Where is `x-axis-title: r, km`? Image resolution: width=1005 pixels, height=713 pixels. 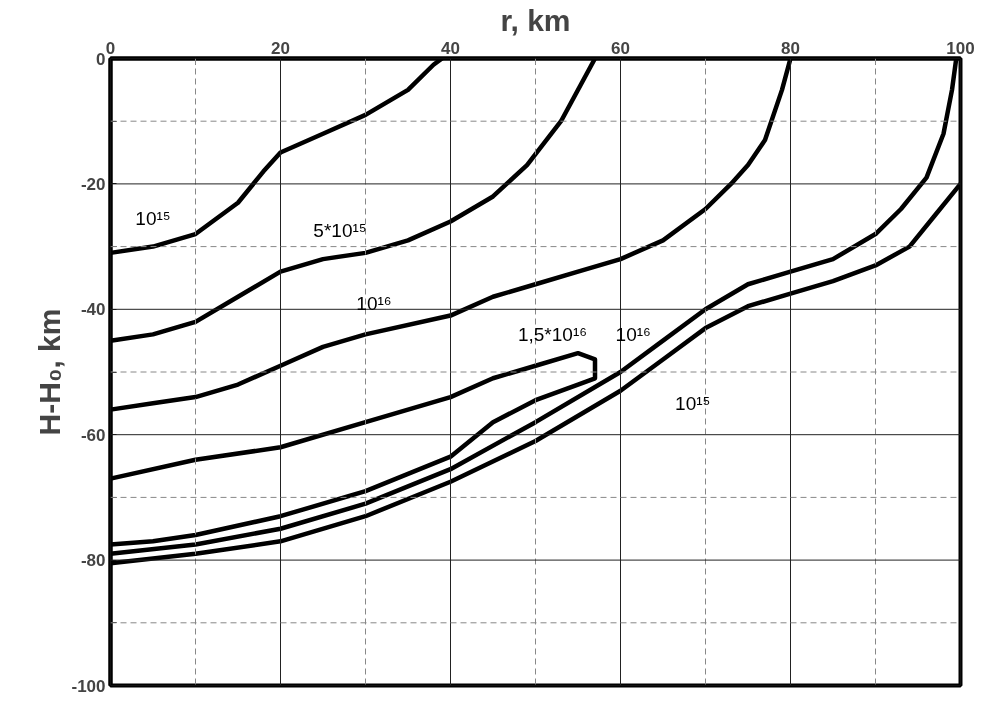 x-axis-title: r, km is located at coordinates (535, 20).